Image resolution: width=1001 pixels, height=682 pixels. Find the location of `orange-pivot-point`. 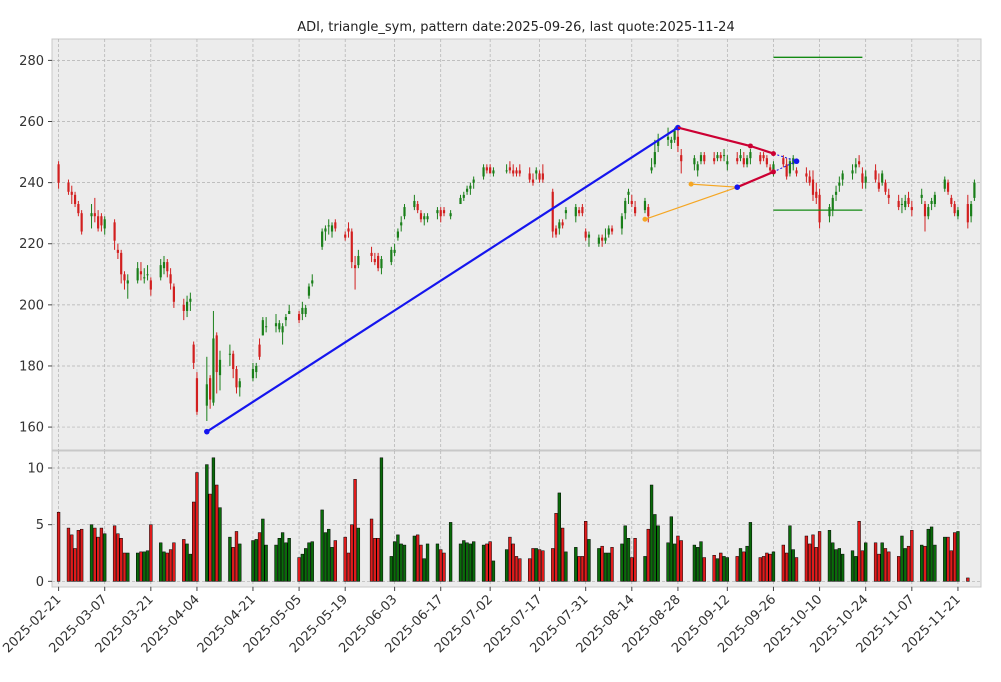

orange-pivot-point is located at coordinates (691, 184).